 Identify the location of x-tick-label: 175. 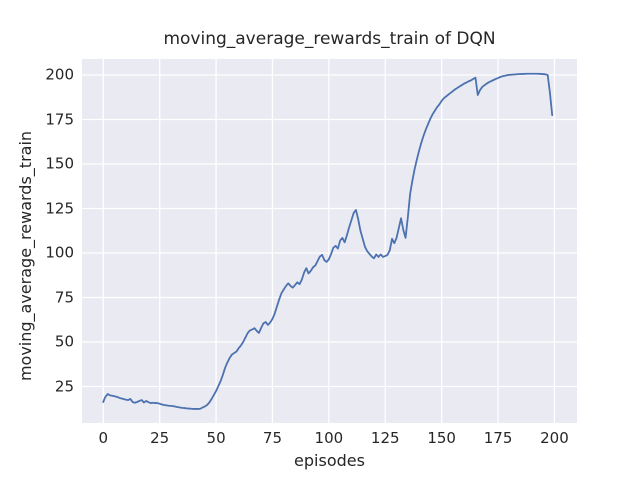
(498, 438).